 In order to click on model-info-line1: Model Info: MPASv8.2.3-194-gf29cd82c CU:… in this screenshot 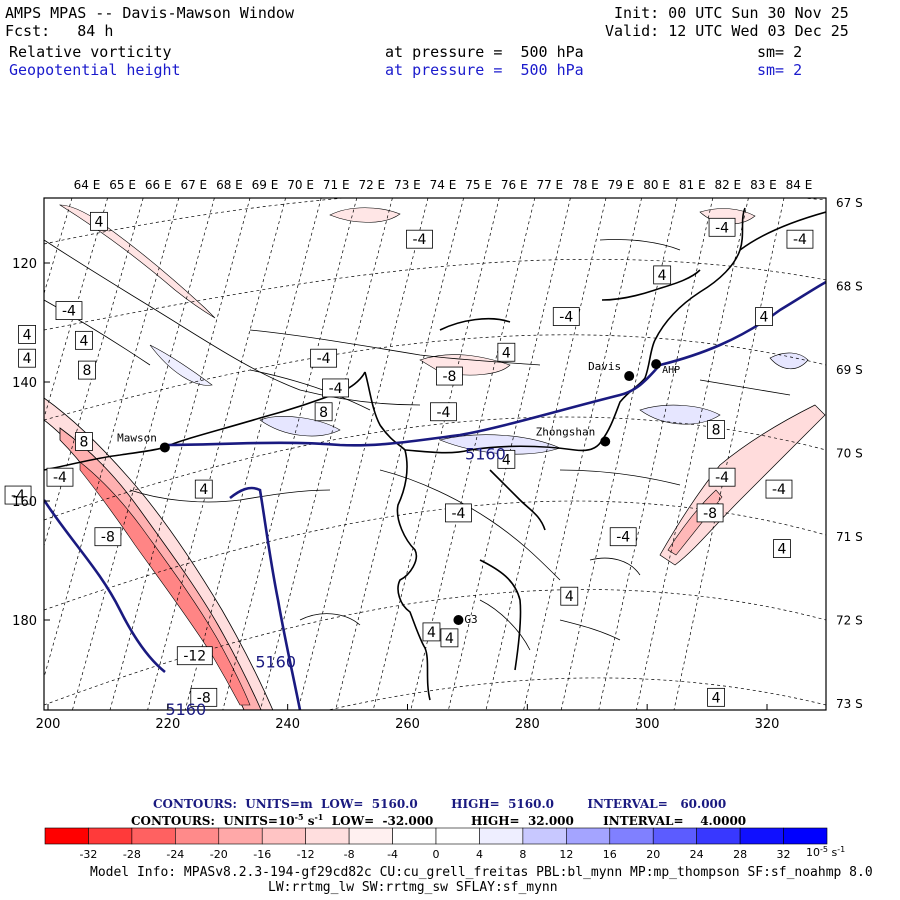, I will do `click(481, 872)`.